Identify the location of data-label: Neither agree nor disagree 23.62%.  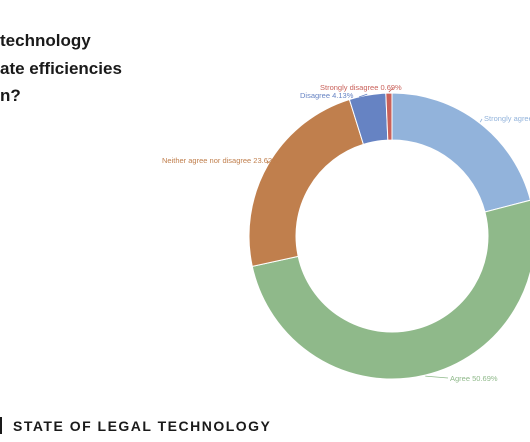
(220, 160).